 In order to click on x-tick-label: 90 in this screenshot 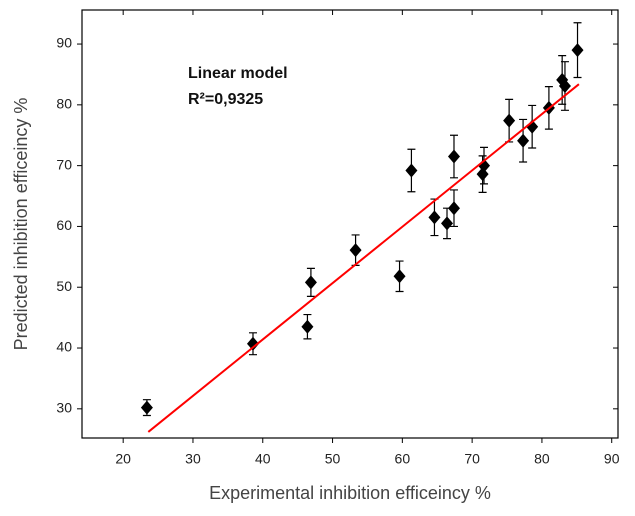, I will do `click(612, 459)`.